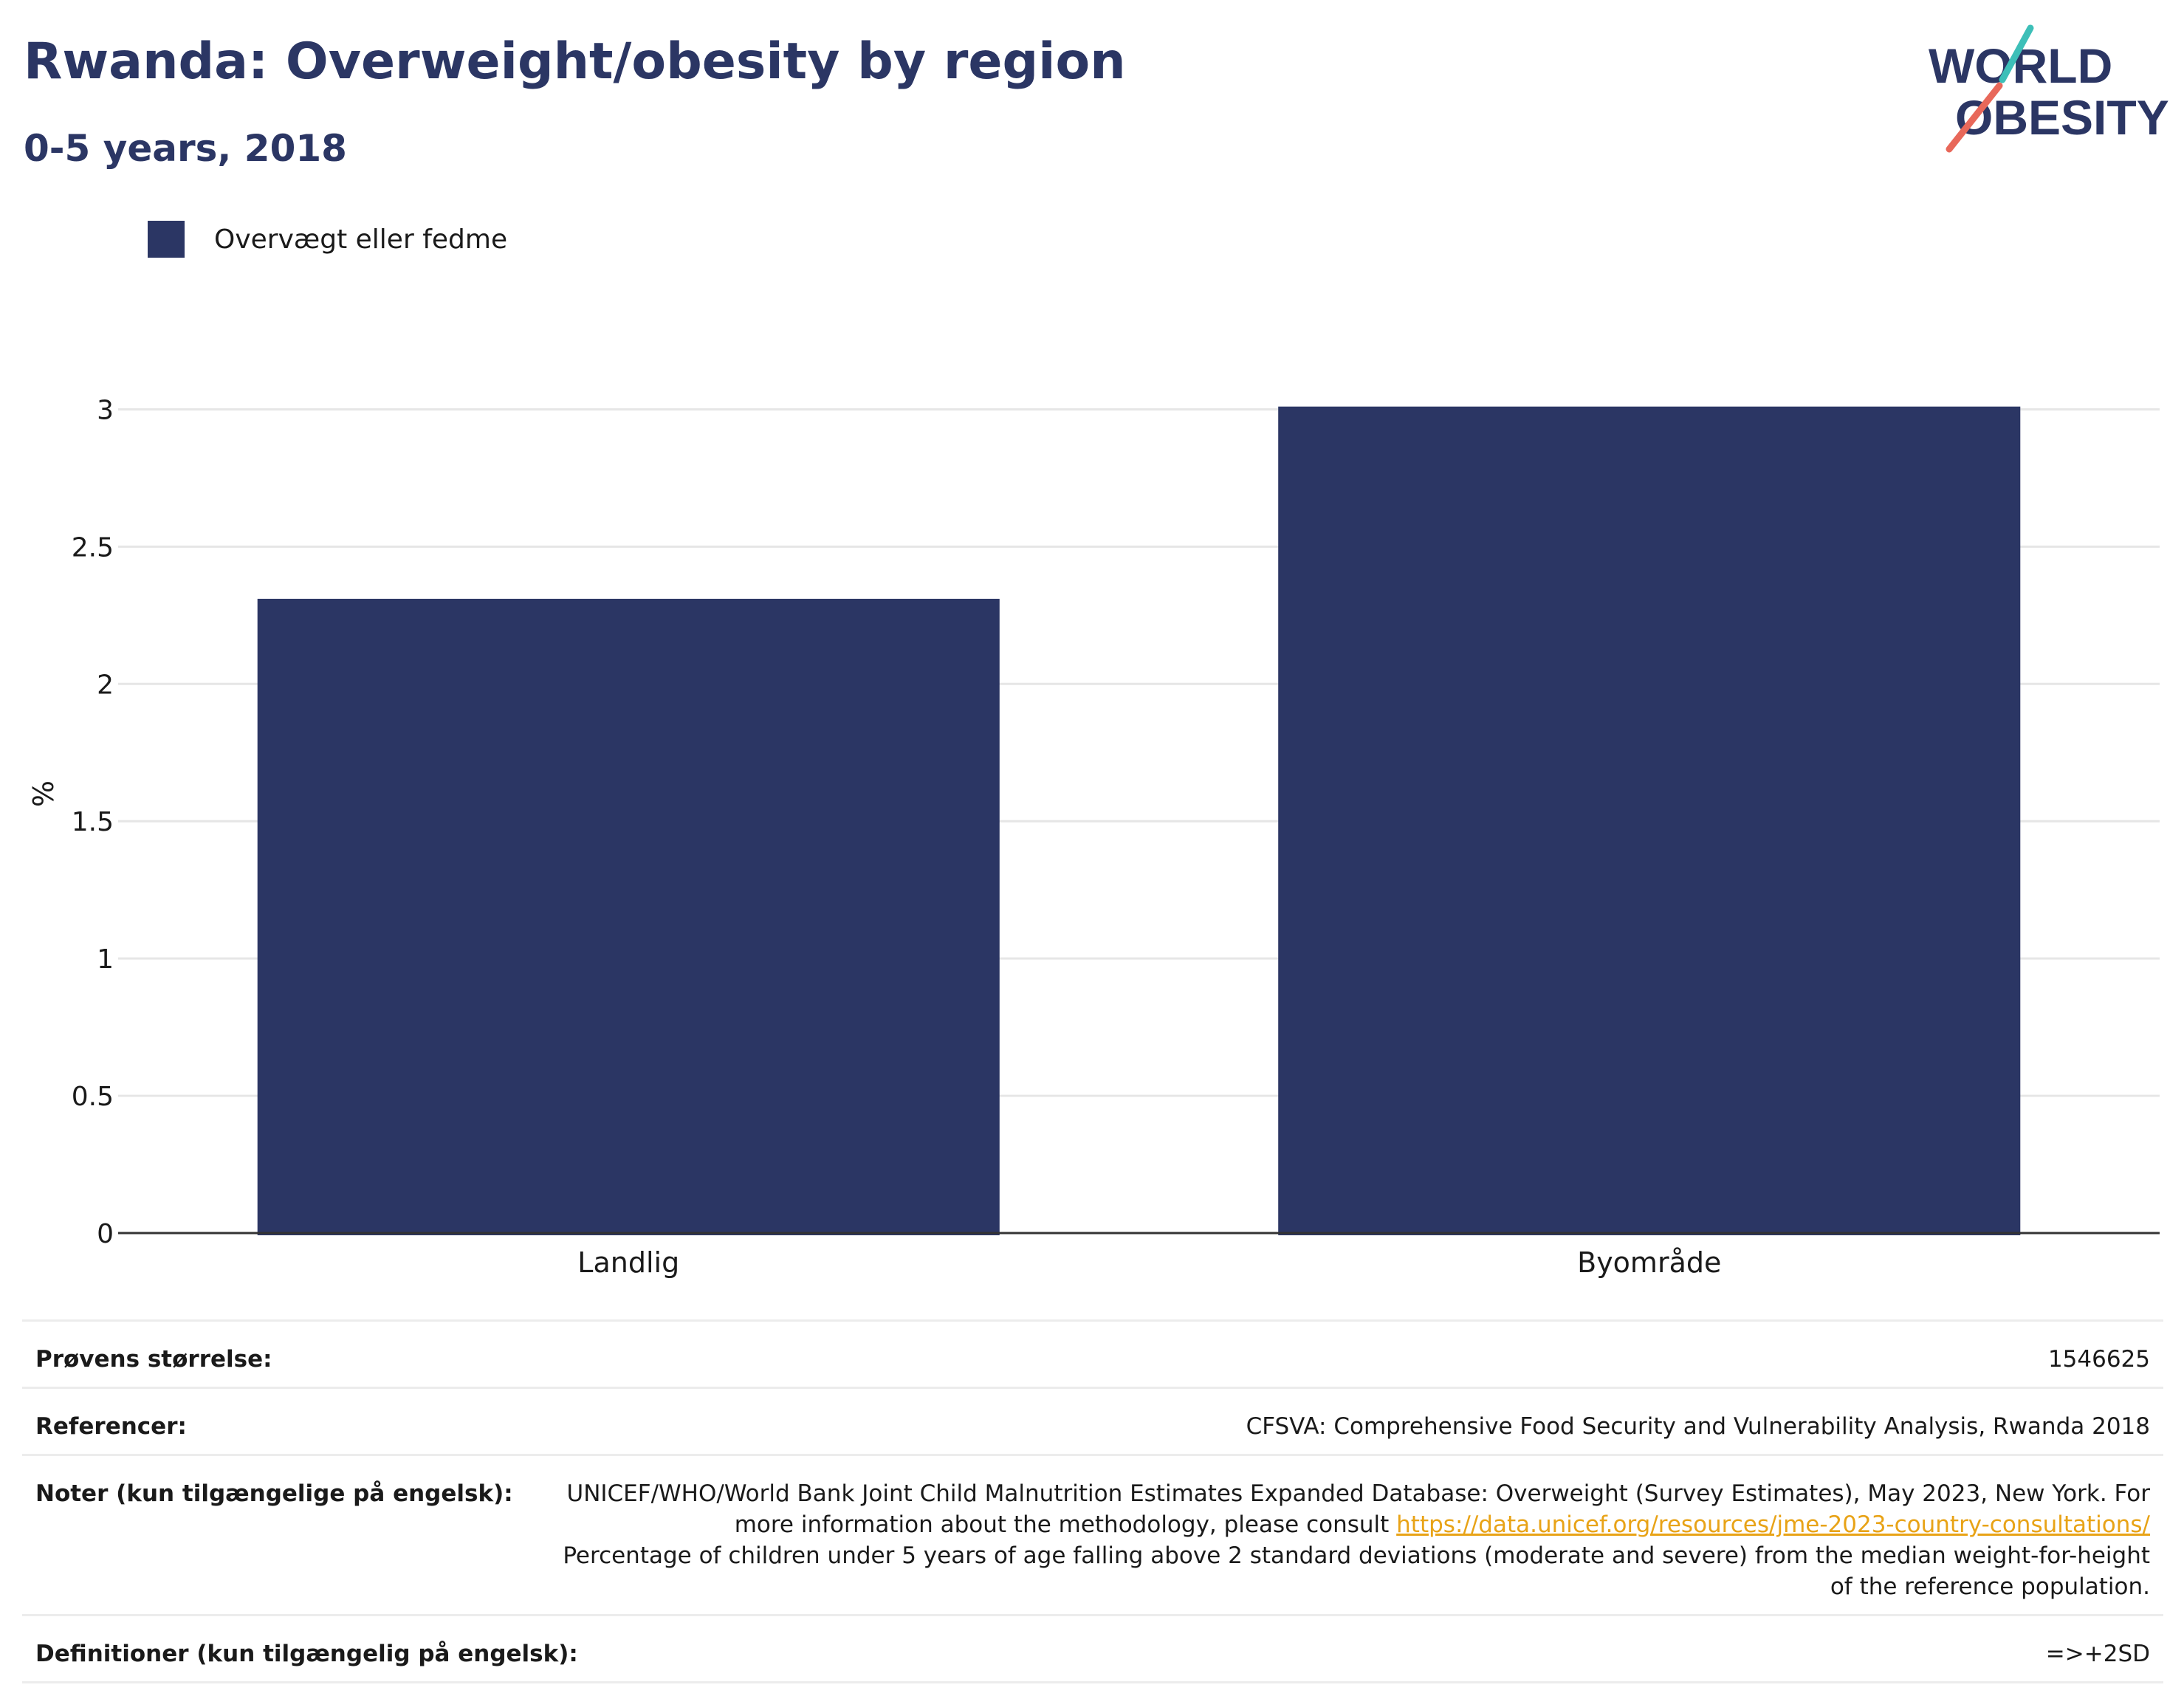  I want to click on definitions-value: =>+2SD, so click(2097, 1654).